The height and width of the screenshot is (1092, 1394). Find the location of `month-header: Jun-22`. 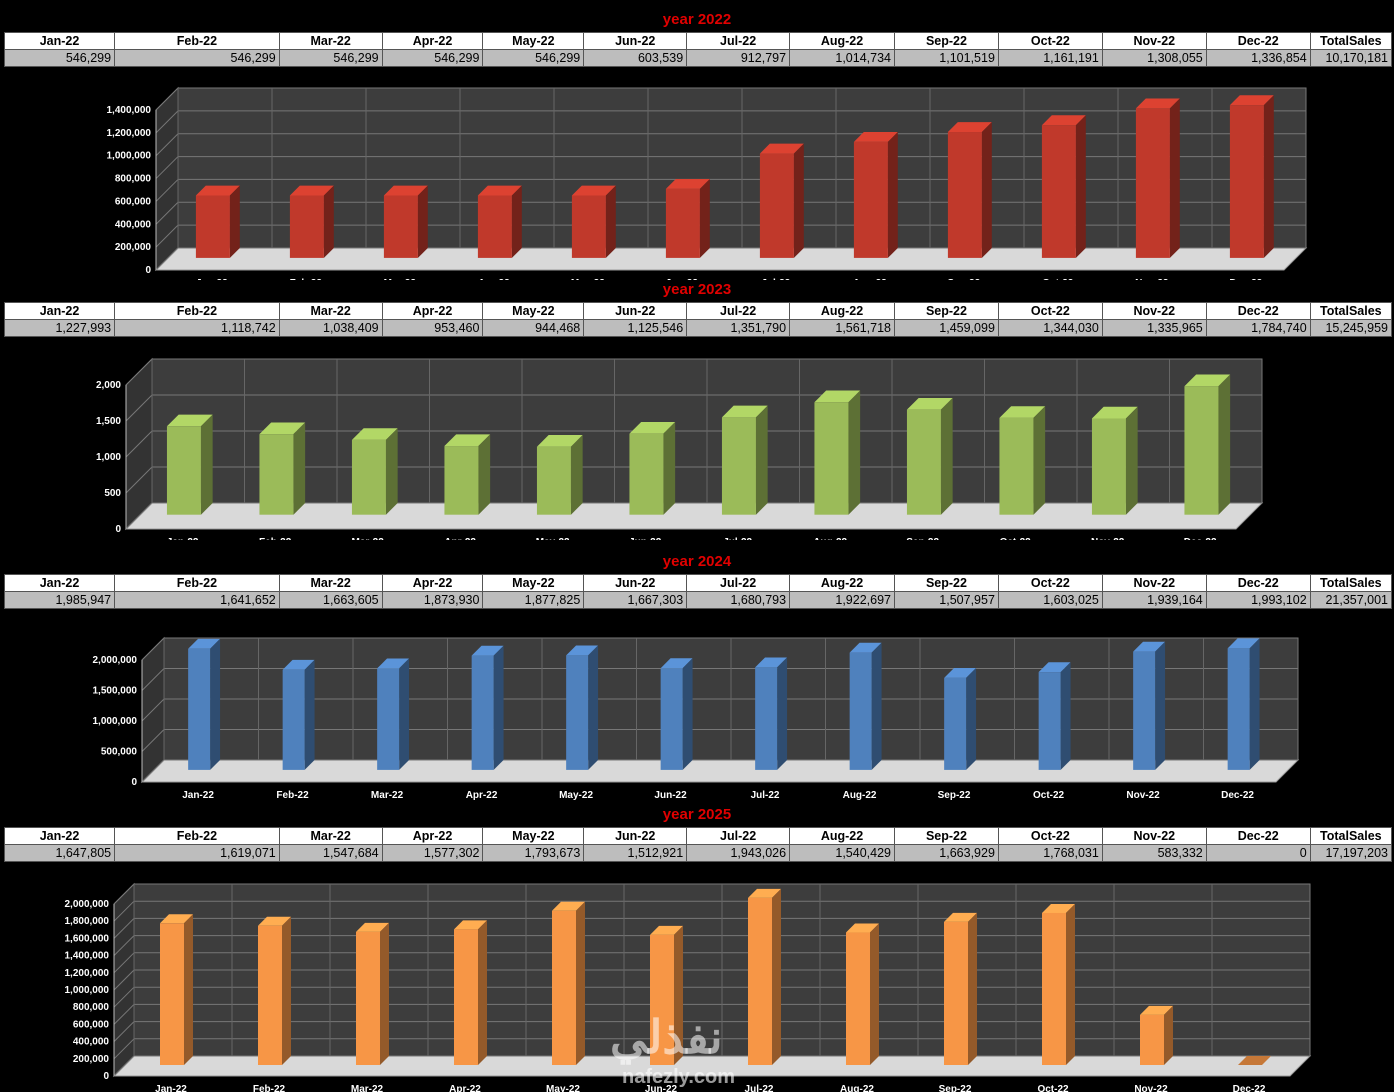

month-header: Jun-22 is located at coordinates (635, 583).